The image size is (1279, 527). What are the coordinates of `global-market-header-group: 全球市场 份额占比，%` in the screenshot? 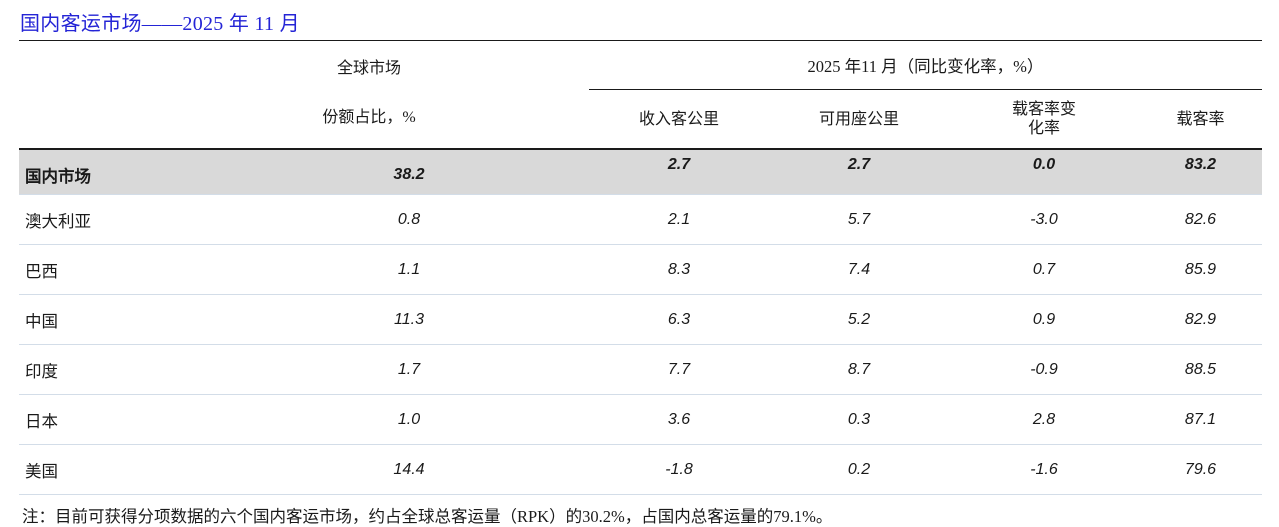 It's located at (369, 94).